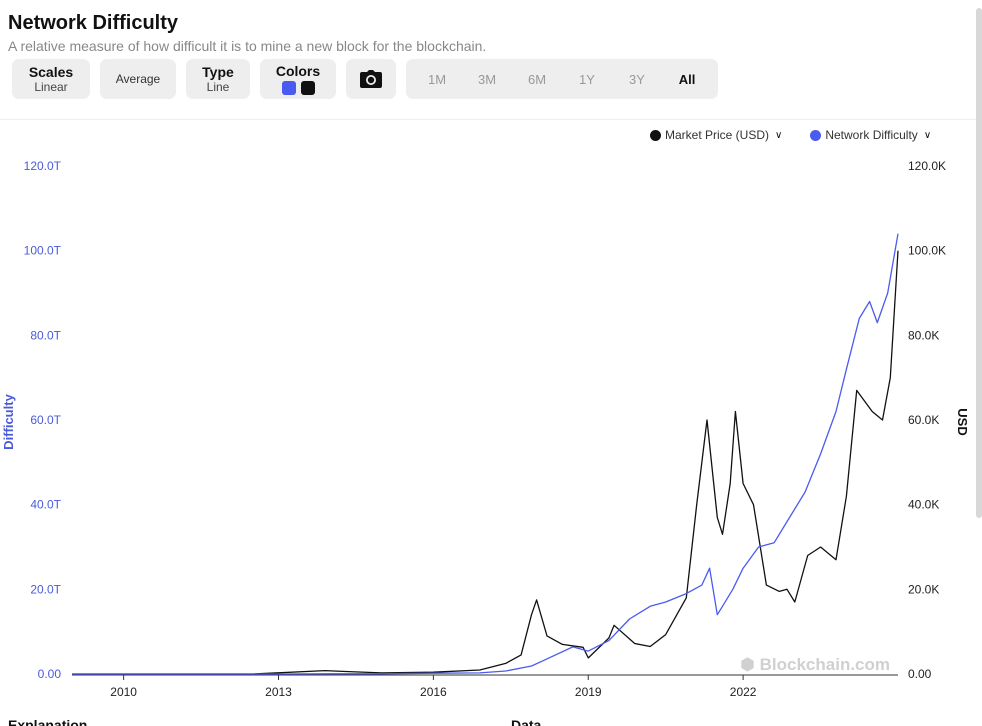 The width and height of the screenshot is (982, 726). What do you see at coordinates (218, 87) in the screenshot?
I see `type-value: Line` at bounding box center [218, 87].